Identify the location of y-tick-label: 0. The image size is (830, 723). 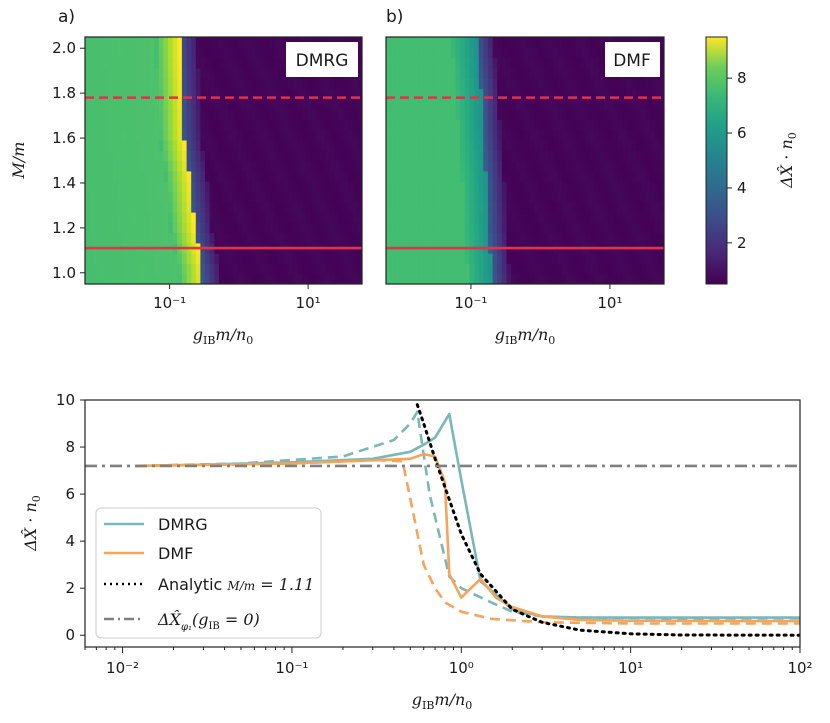
(70, 635).